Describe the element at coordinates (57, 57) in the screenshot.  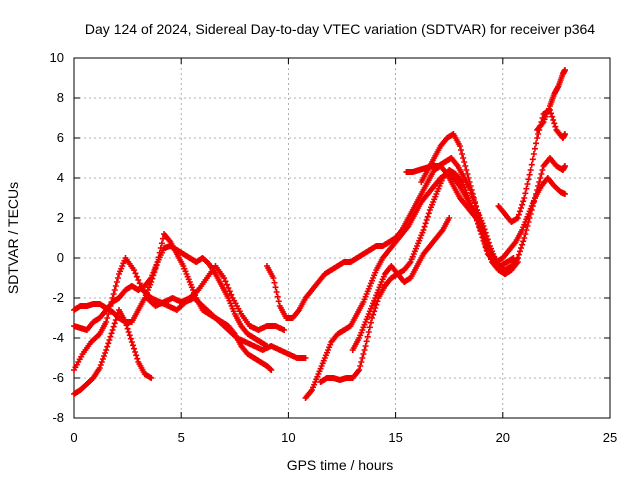
I see `y-tick-label: 10` at that location.